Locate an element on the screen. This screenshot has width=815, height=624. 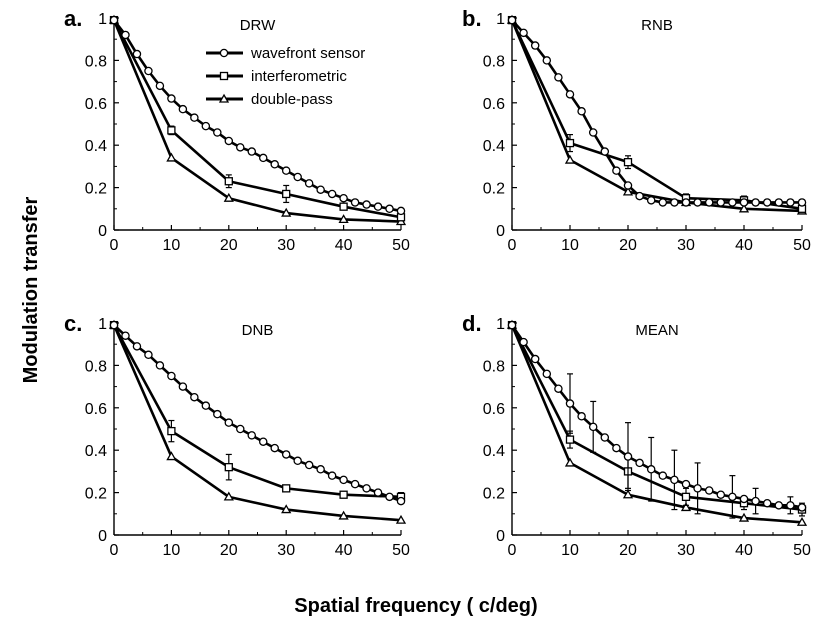
legend-label-interferometric: interferometric is located at coordinates (299, 76).